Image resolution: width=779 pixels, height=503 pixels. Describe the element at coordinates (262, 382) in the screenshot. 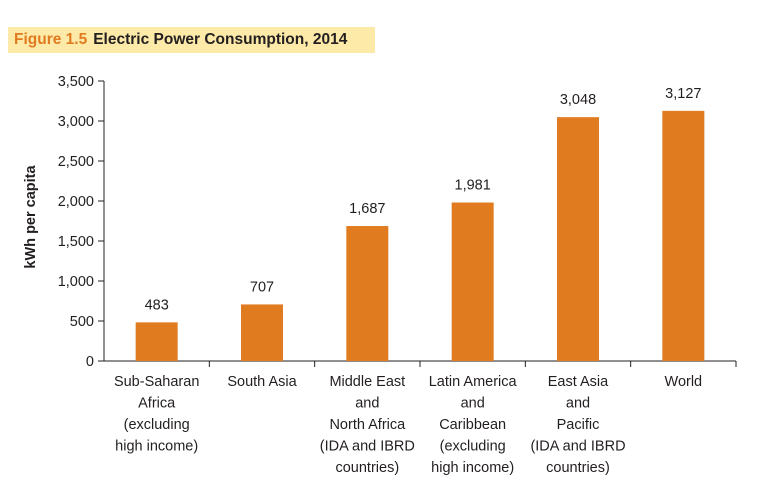

I see `x-tick-label: South Asia` at that location.